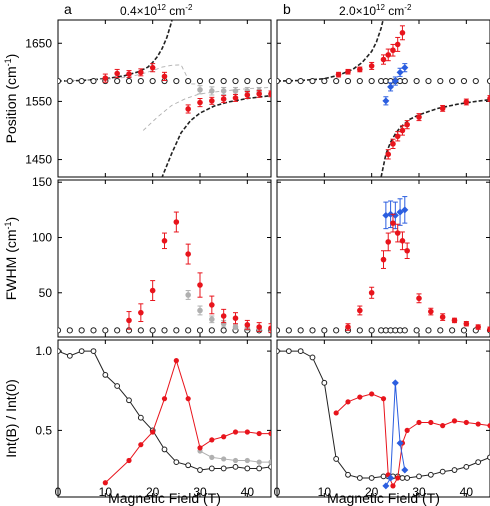  Describe the element at coordinates (156, 10) in the screenshot. I see `density-label: 0.4×1012 cm-2` at that location.